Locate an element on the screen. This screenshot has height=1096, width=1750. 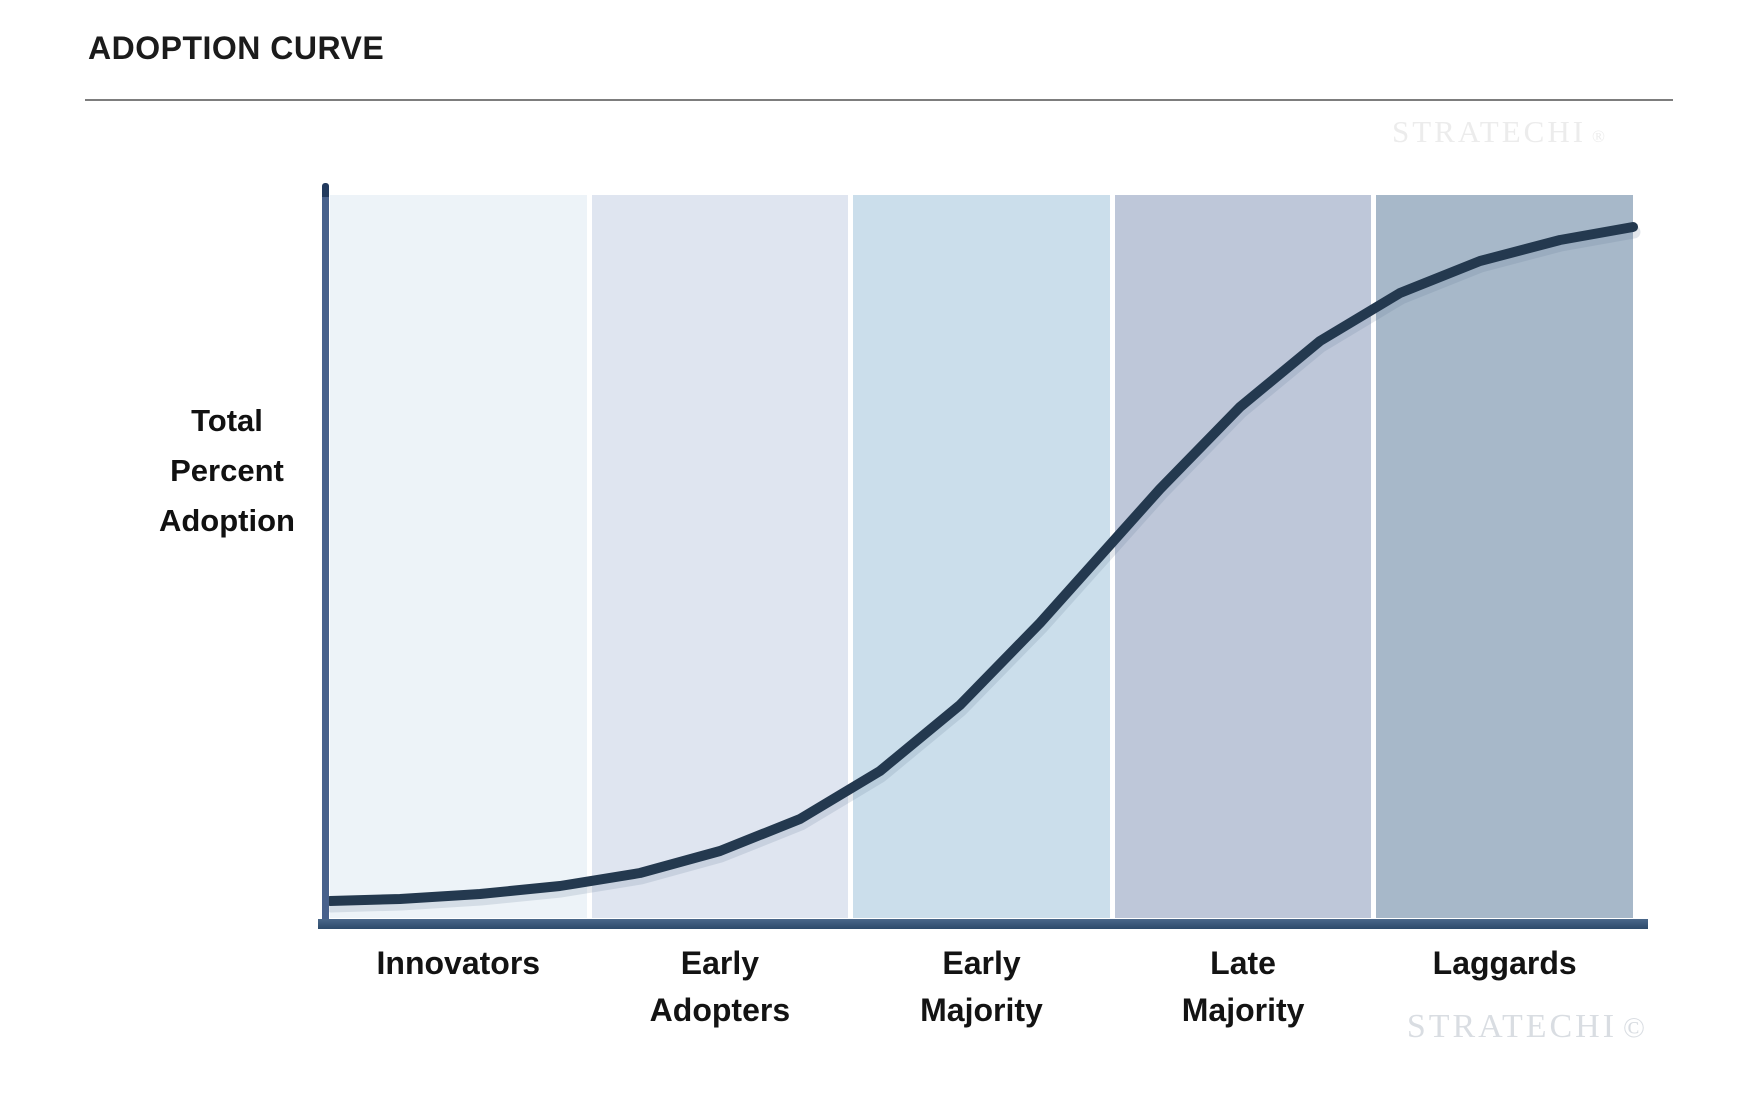
band-late-majority is located at coordinates (1243, 556).